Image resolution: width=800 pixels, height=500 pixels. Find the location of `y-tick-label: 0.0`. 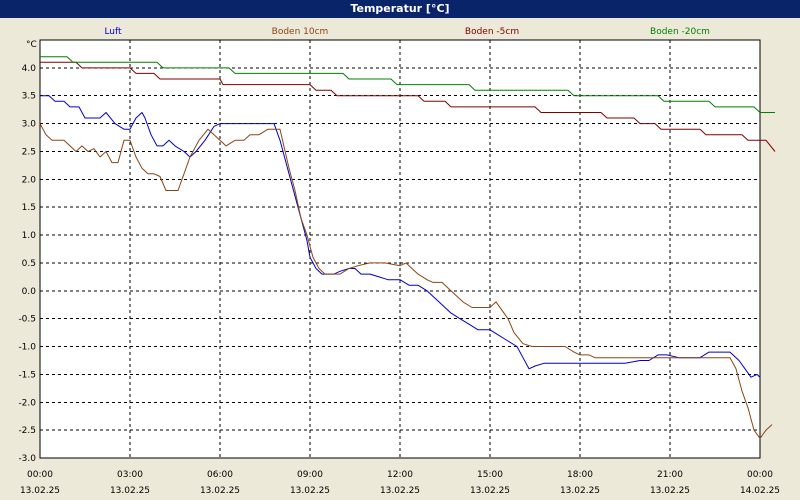

y-tick-label: 0.0 is located at coordinates (29, 292).